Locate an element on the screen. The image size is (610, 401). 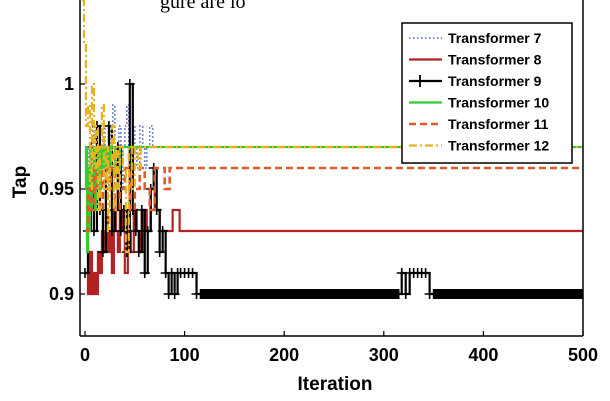
y-axis-label: Tap is located at coordinates (20, 182).